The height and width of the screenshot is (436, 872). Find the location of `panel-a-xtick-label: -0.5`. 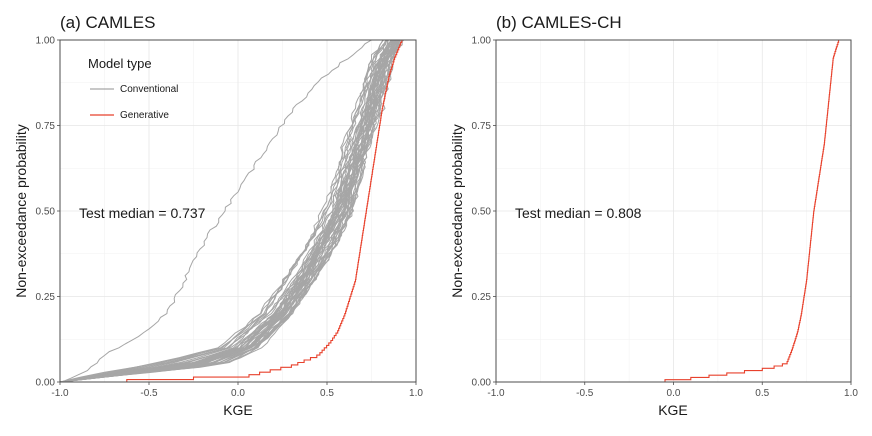

panel-a-xtick-label: -0.5 is located at coordinates (149, 393).